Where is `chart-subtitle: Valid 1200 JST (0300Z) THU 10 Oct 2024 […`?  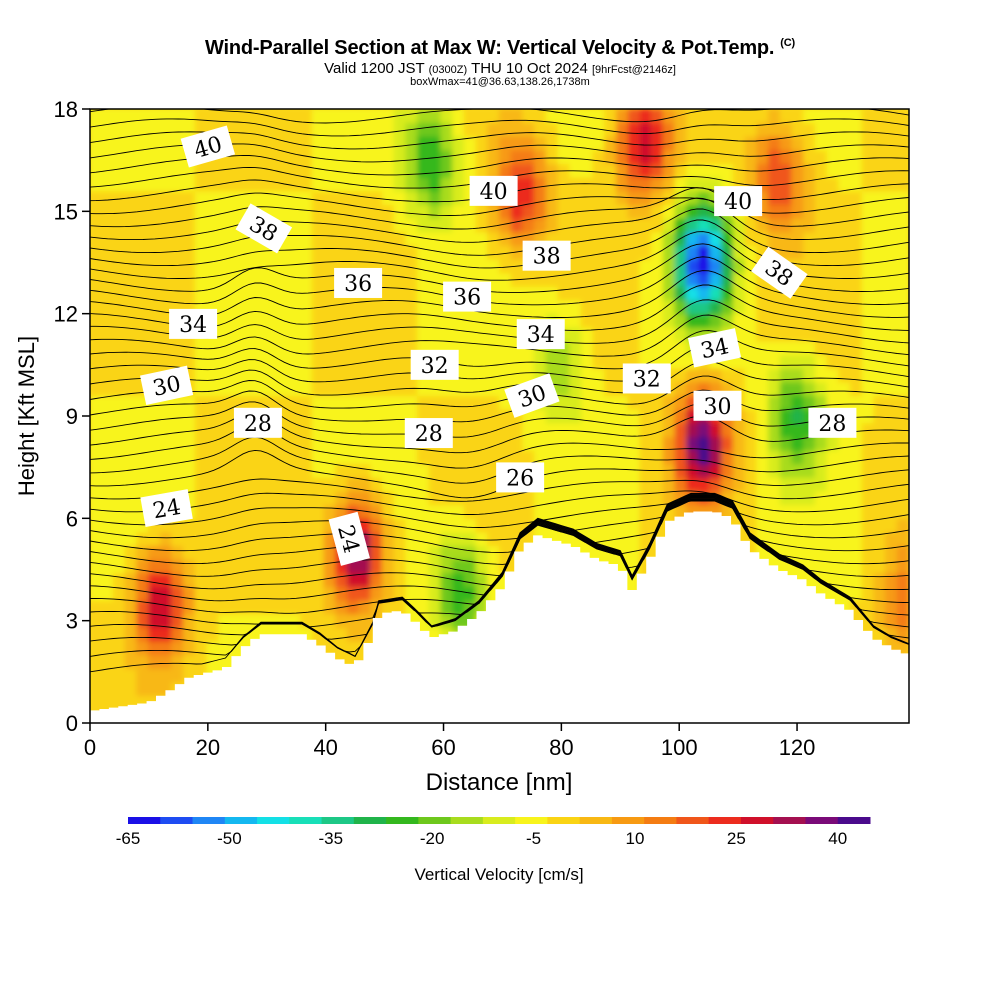
chart-subtitle: Valid 1200 JST (0300Z) THU 10 Oct 2024 [… is located at coordinates (500, 69).